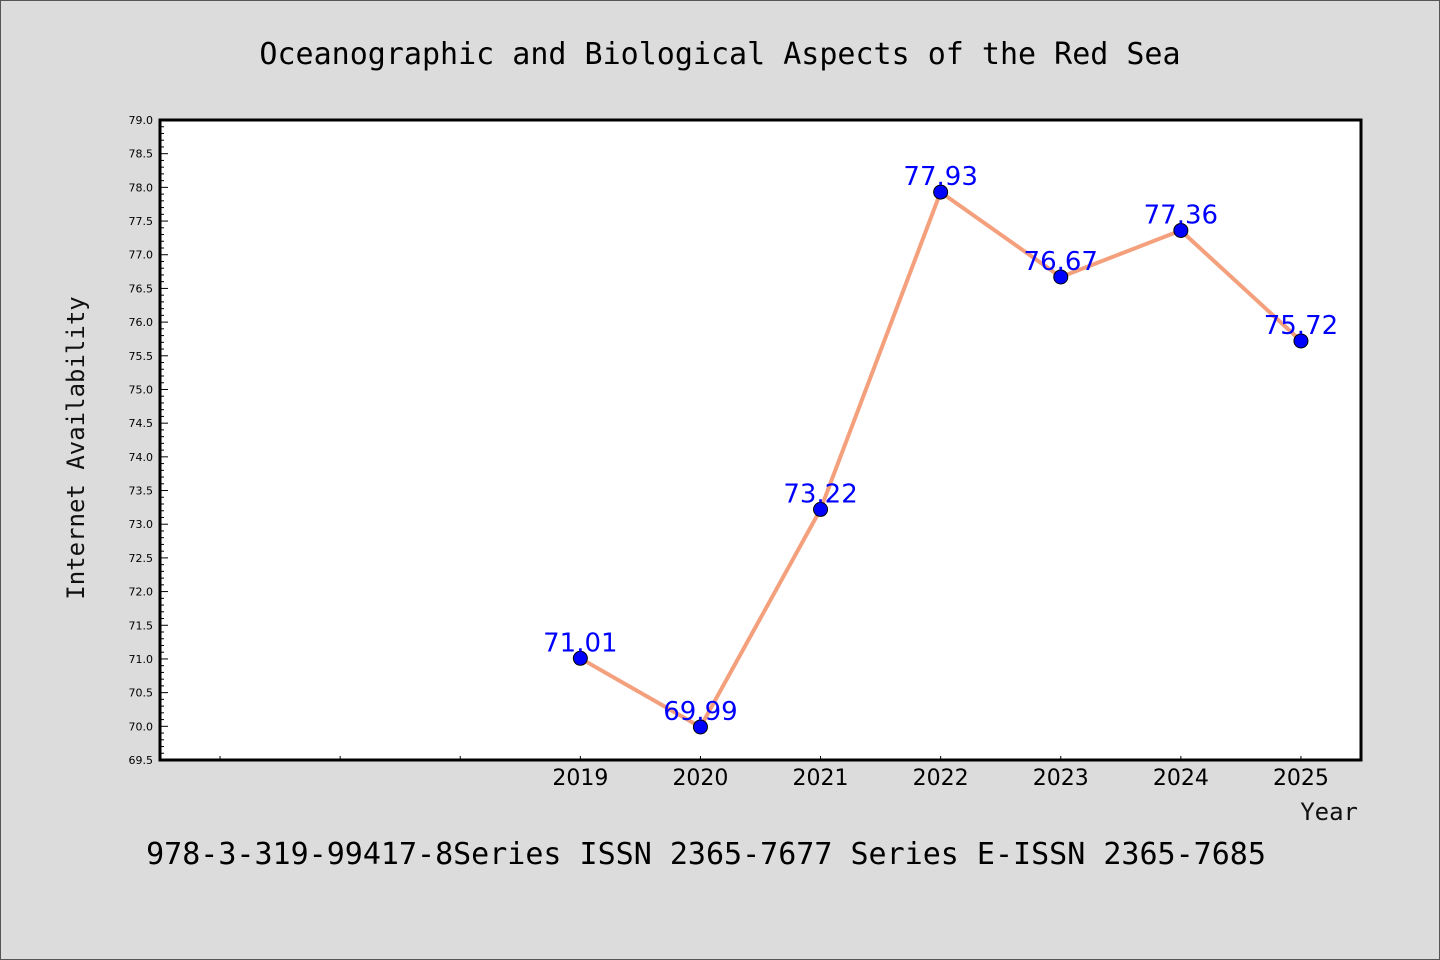 The image size is (1440, 960). What do you see at coordinates (141, 154) in the screenshot?
I see `y-tick-label: 78.5` at bounding box center [141, 154].